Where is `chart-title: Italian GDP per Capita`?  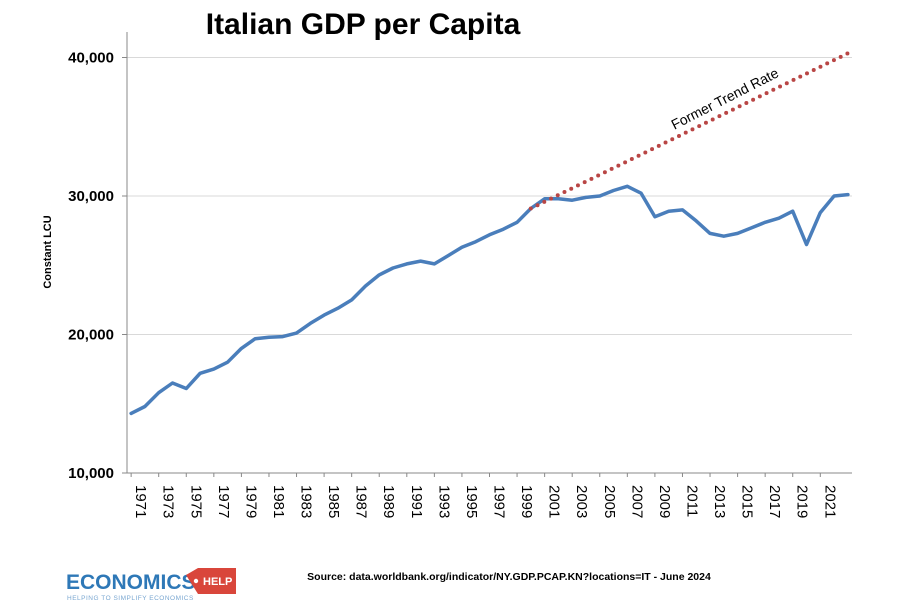
chart-title: Italian GDP per Capita is located at coordinates (363, 24).